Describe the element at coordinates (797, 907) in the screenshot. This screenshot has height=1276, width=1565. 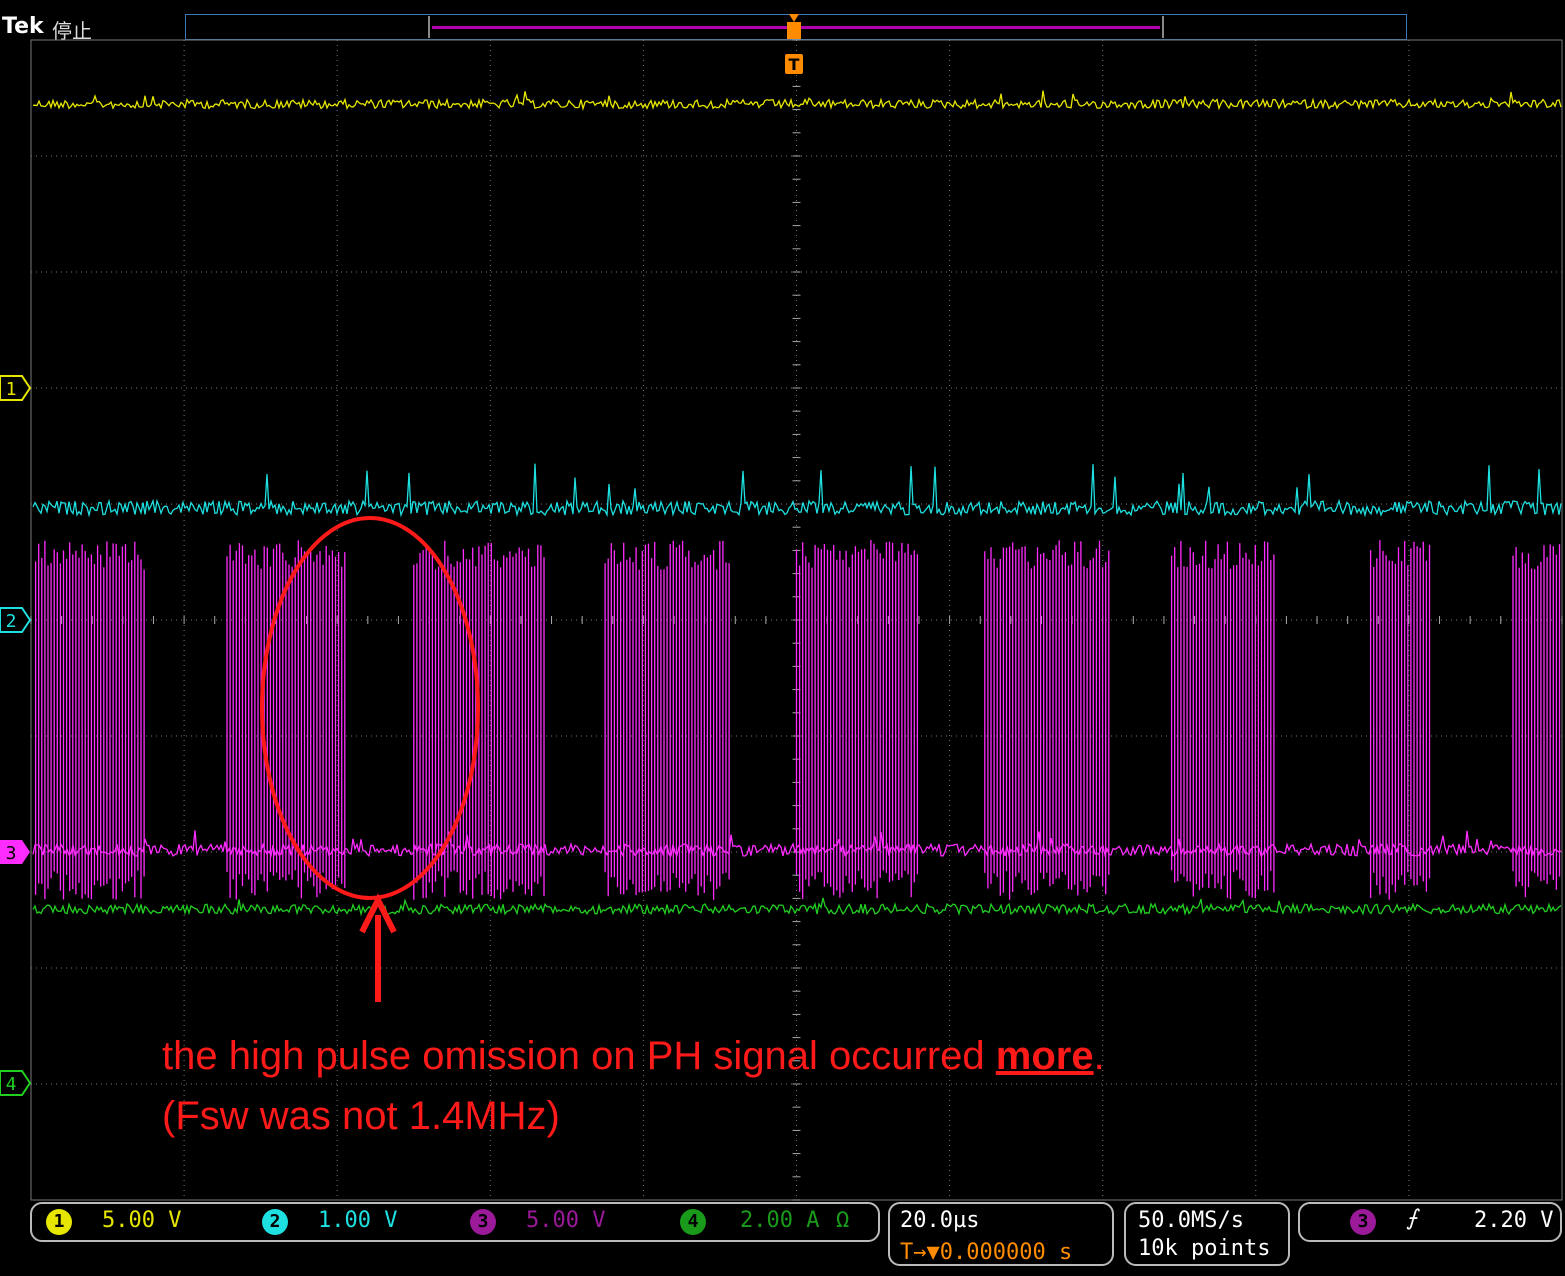
I see `ch4-trace` at that location.